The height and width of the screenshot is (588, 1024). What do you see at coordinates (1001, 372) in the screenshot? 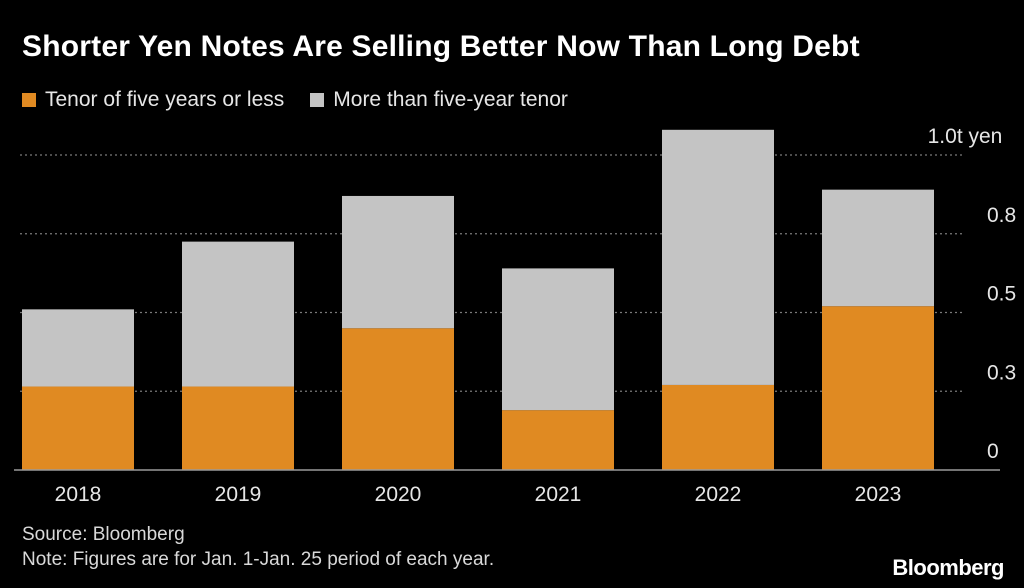
I see `y-tick-label: 0.3` at bounding box center [1001, 372].